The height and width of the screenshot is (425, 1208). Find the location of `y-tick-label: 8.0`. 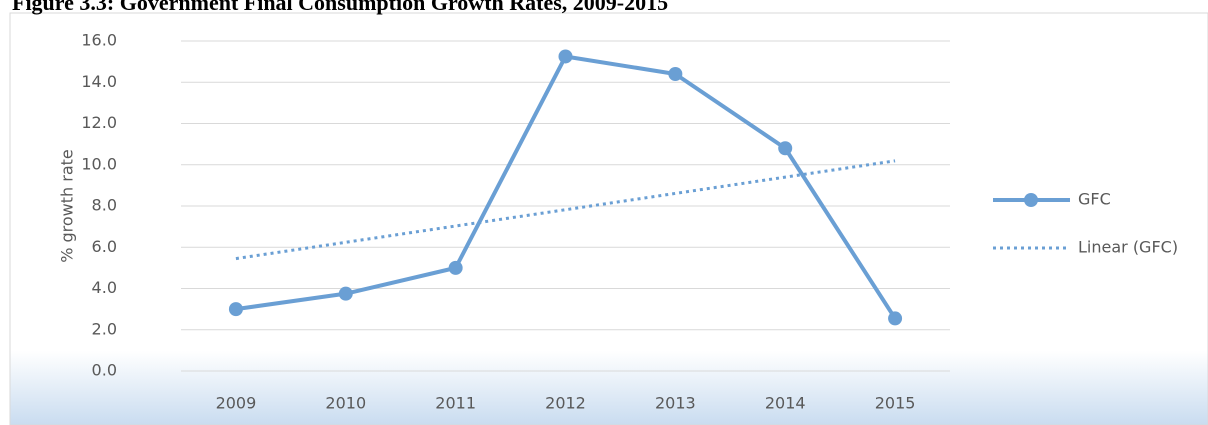

y-tick-label: 8.0 is located at coordinates (104, 205).